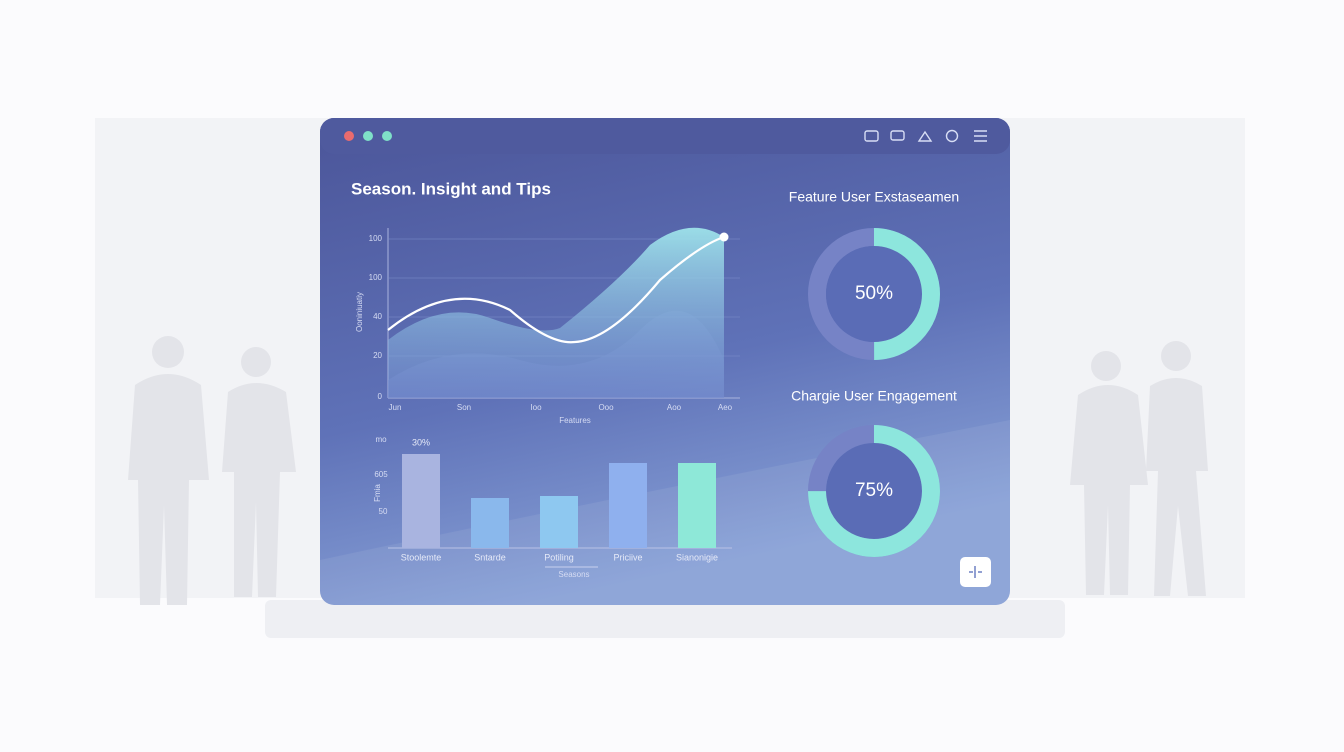 This screenshot has width=1344, height=752. What do you see at coordinates (573, 574) in the screenshot?
I see `x-axis-label: Seasons` at bounding box center [573, 574].